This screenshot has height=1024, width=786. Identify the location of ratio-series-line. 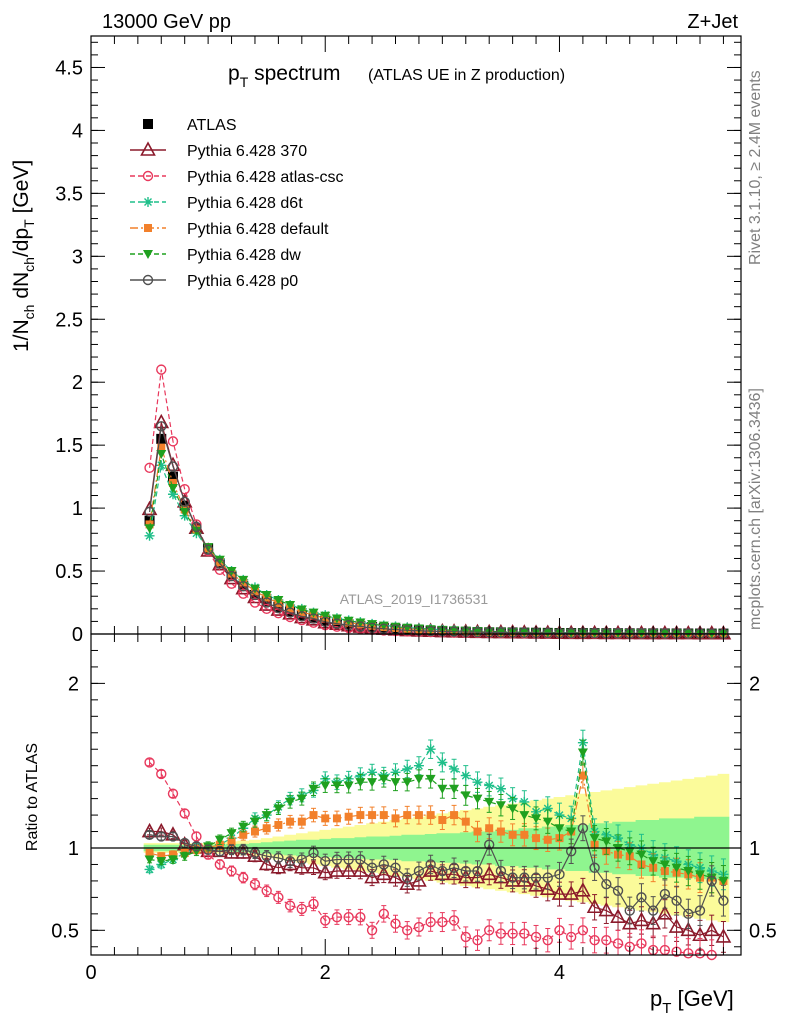
(436, 858).